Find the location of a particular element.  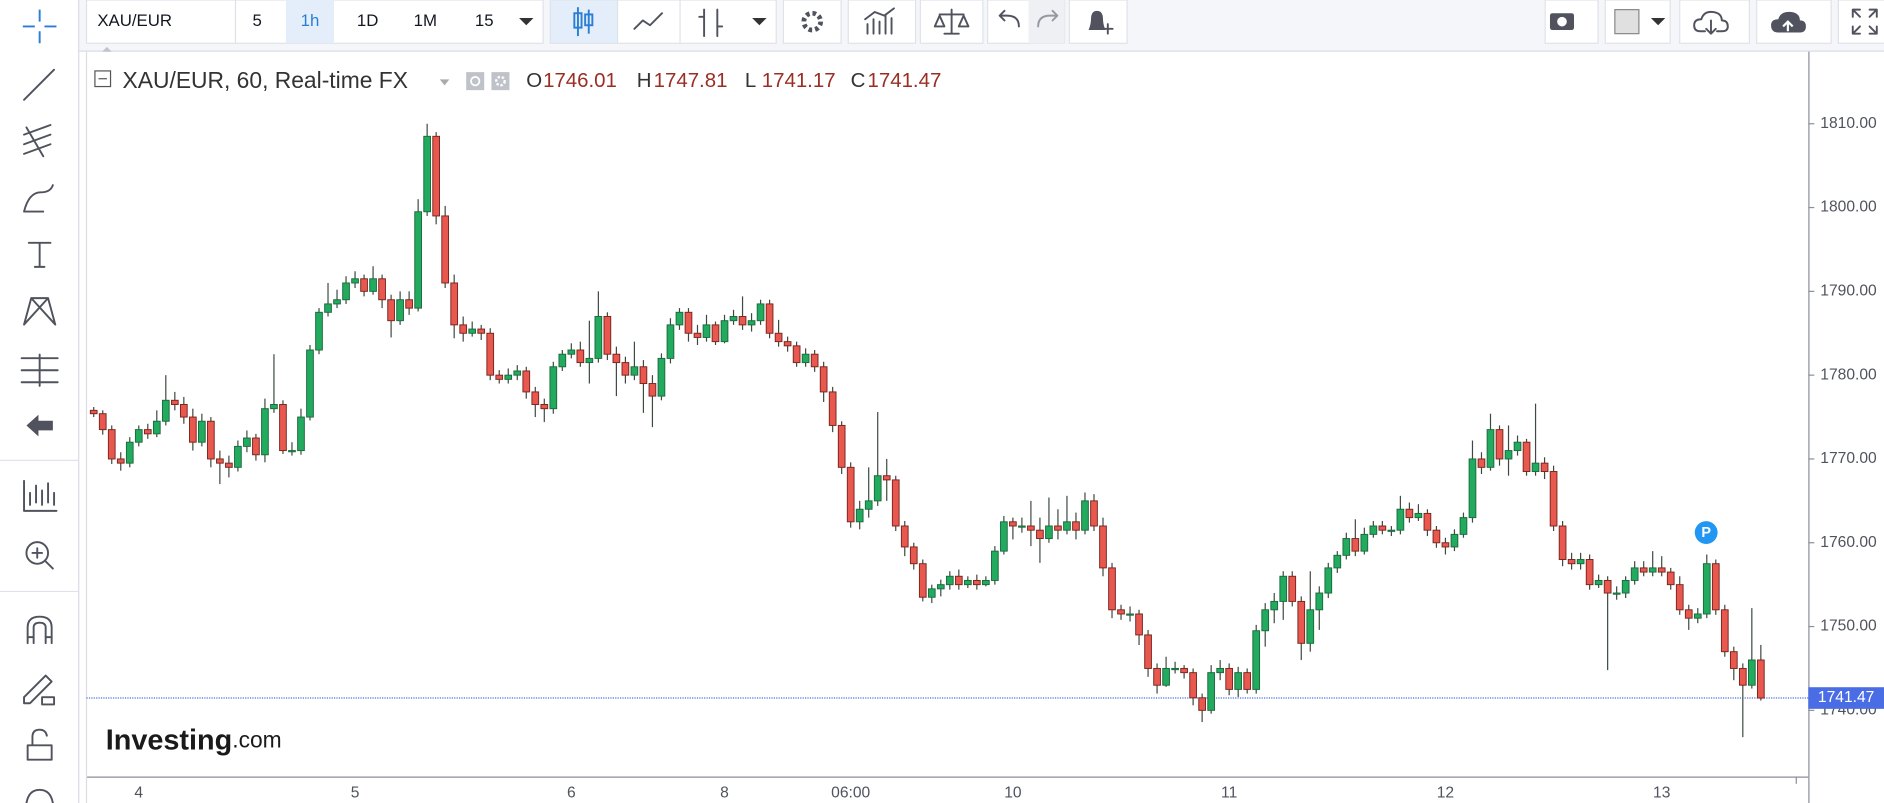

logo-main: Investing is located at coordinates (169, 740).